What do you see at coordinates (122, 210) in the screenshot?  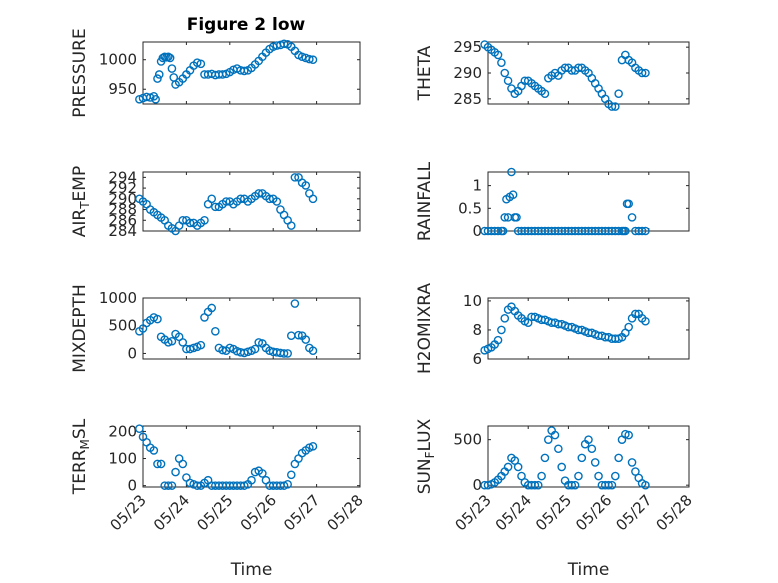 I see `y-tick-label: 288` at bounding box center [122, 210].